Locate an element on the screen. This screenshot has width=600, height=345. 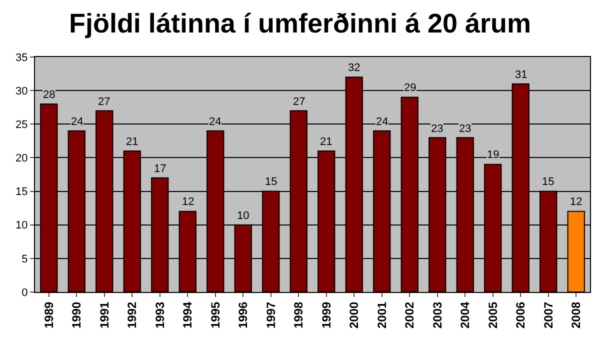
x-tick-label: 2000 is located at coordinates (354, 315).